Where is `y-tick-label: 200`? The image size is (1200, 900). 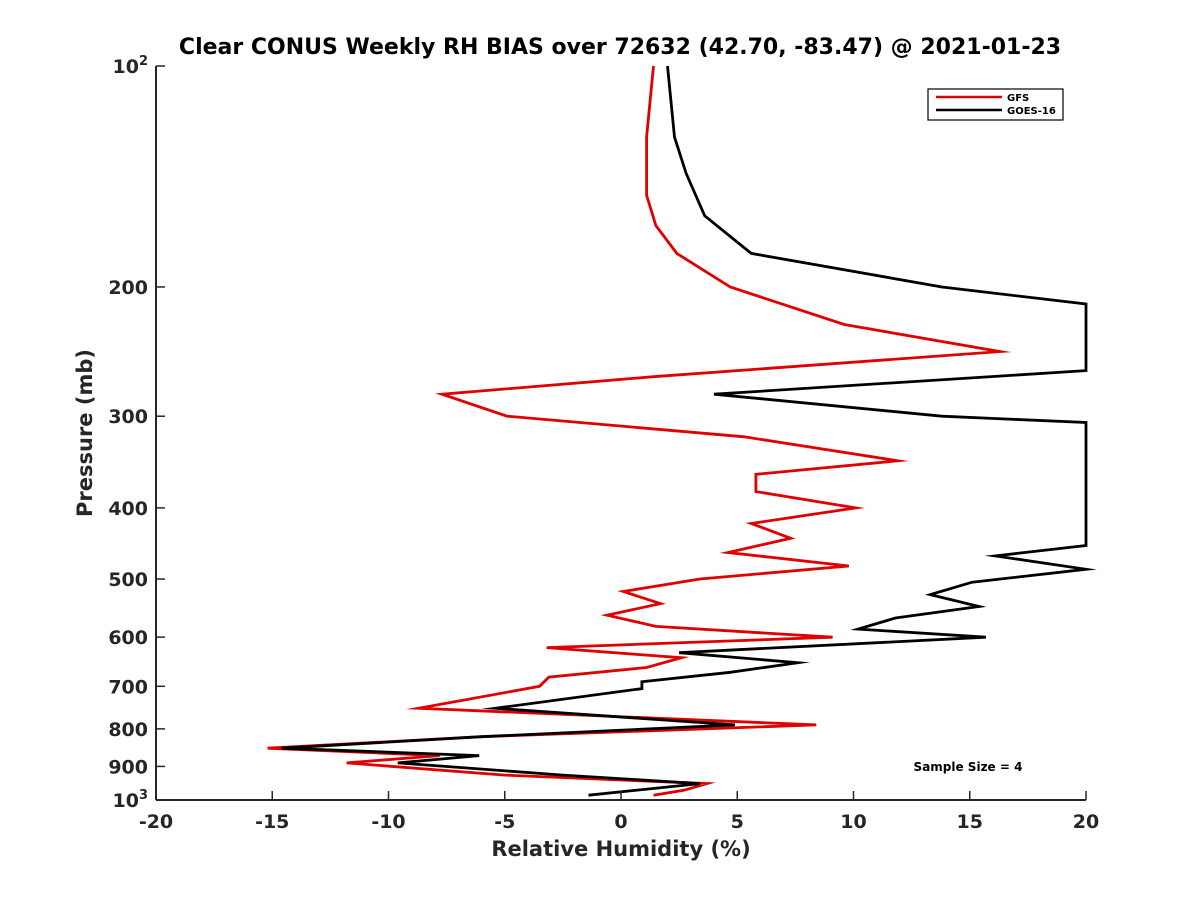
y-tick-label: 200 is located at coordinates (128, 288).